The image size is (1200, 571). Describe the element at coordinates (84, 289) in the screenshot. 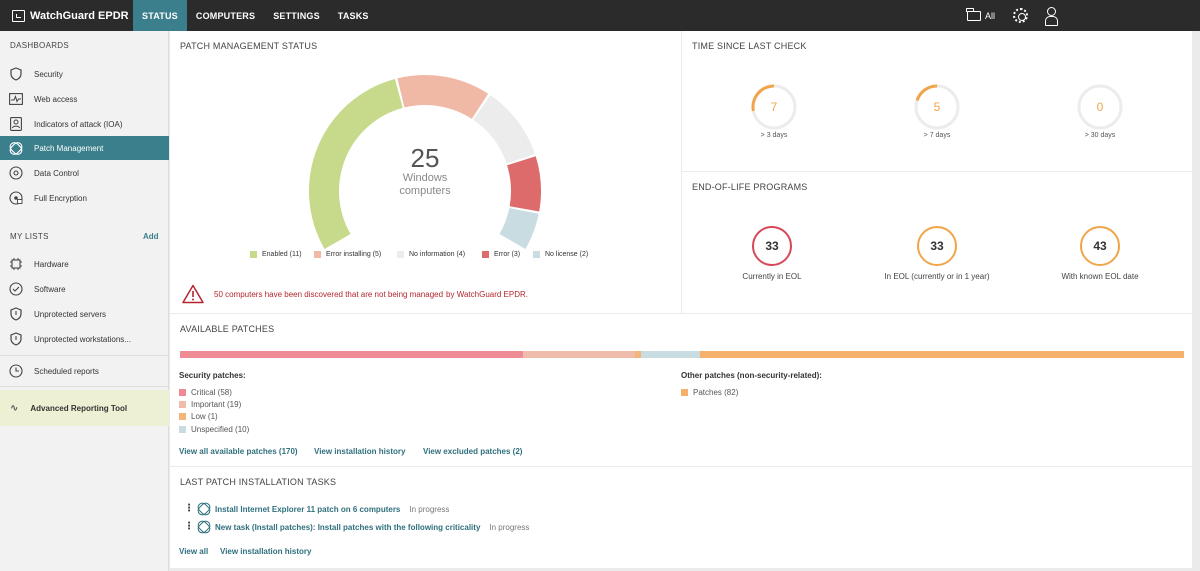

I see `sidebar-item-software: Software` at that location.